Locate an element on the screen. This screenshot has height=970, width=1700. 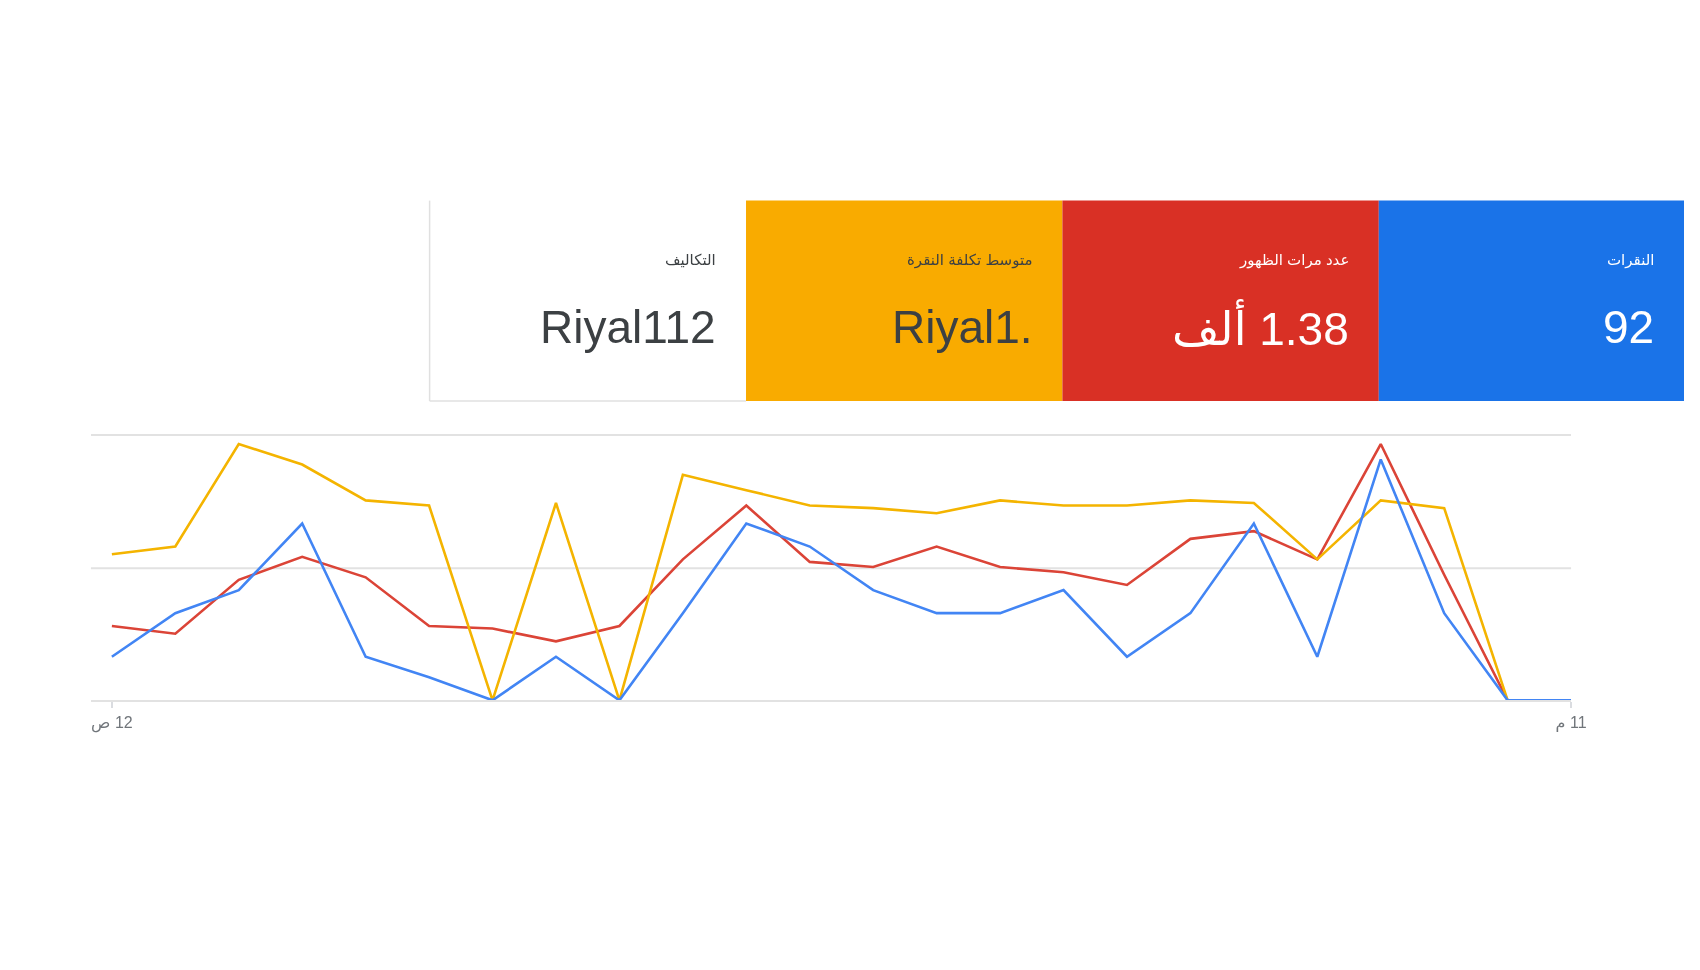
category-label: متوسط تكلفة النقرة is located at coordinates (970, 260).